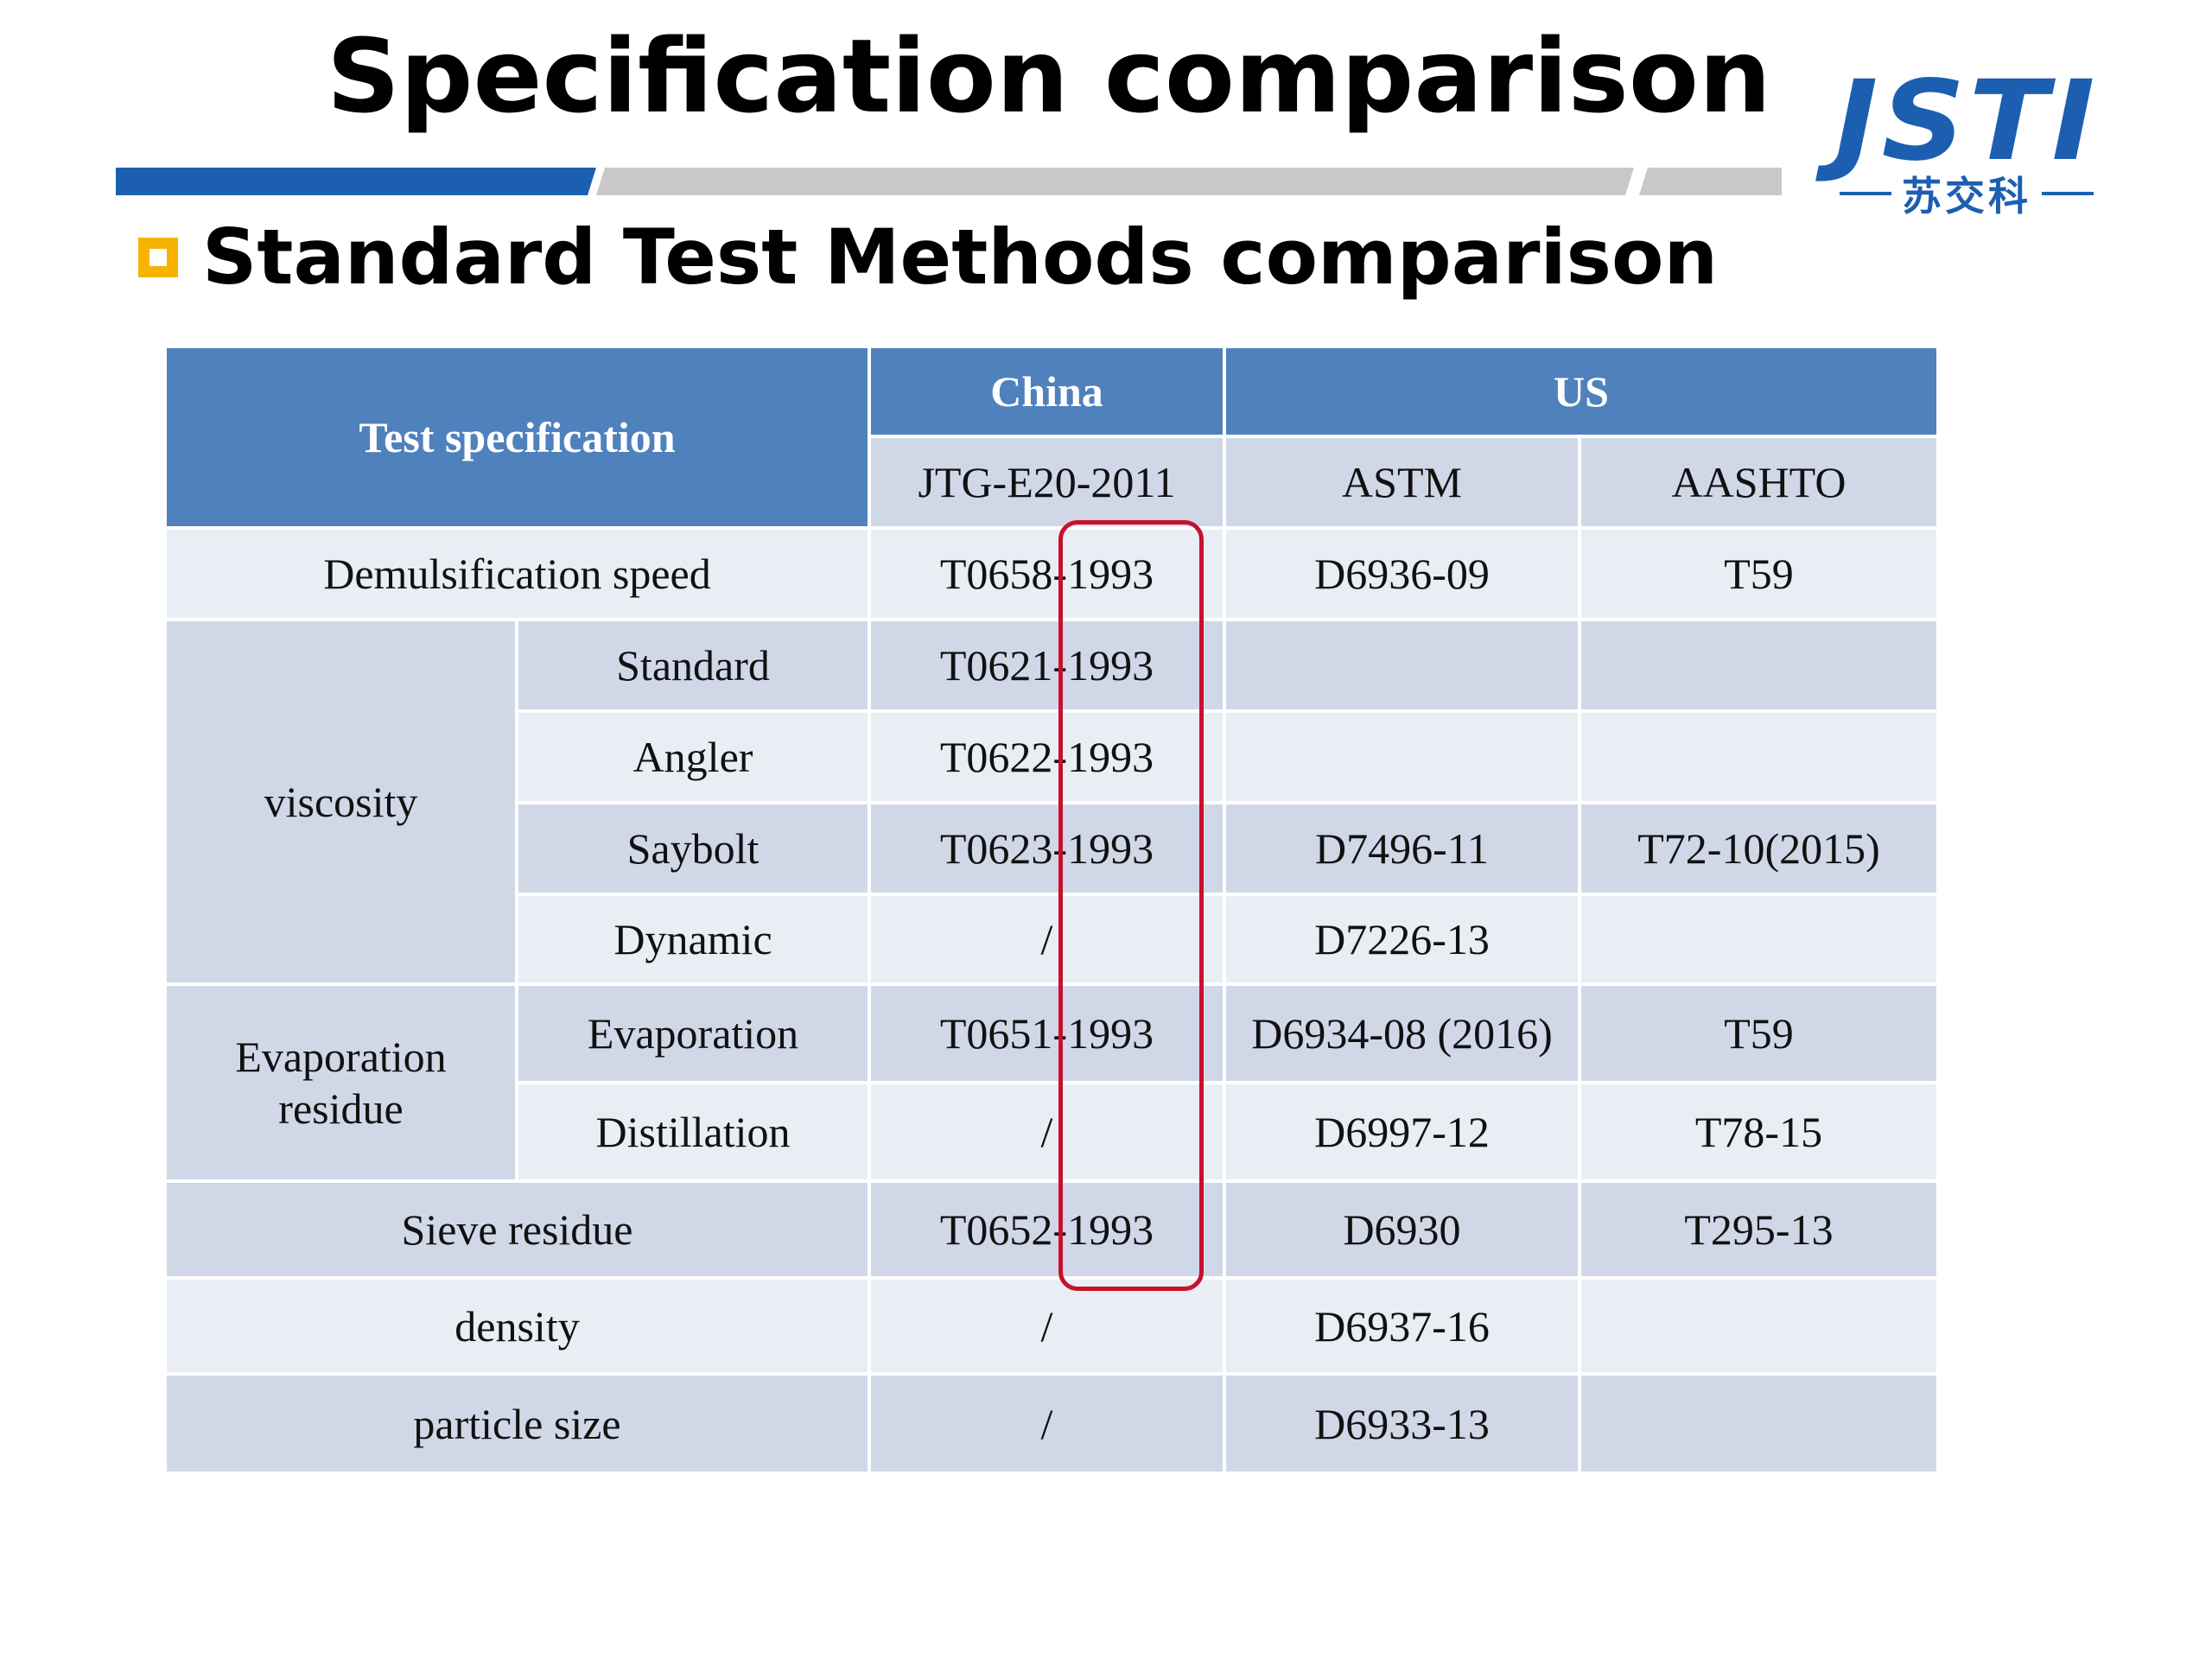  I want to click on table-cell-china: T0623-1993, so click(1047, 848).